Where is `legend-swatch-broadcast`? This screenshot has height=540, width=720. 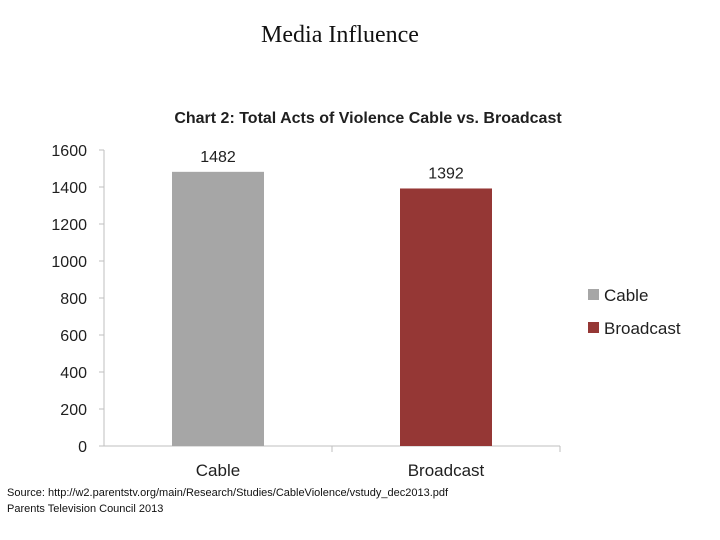 legend-swatch-broadcast is located at coordinates (593, 327).